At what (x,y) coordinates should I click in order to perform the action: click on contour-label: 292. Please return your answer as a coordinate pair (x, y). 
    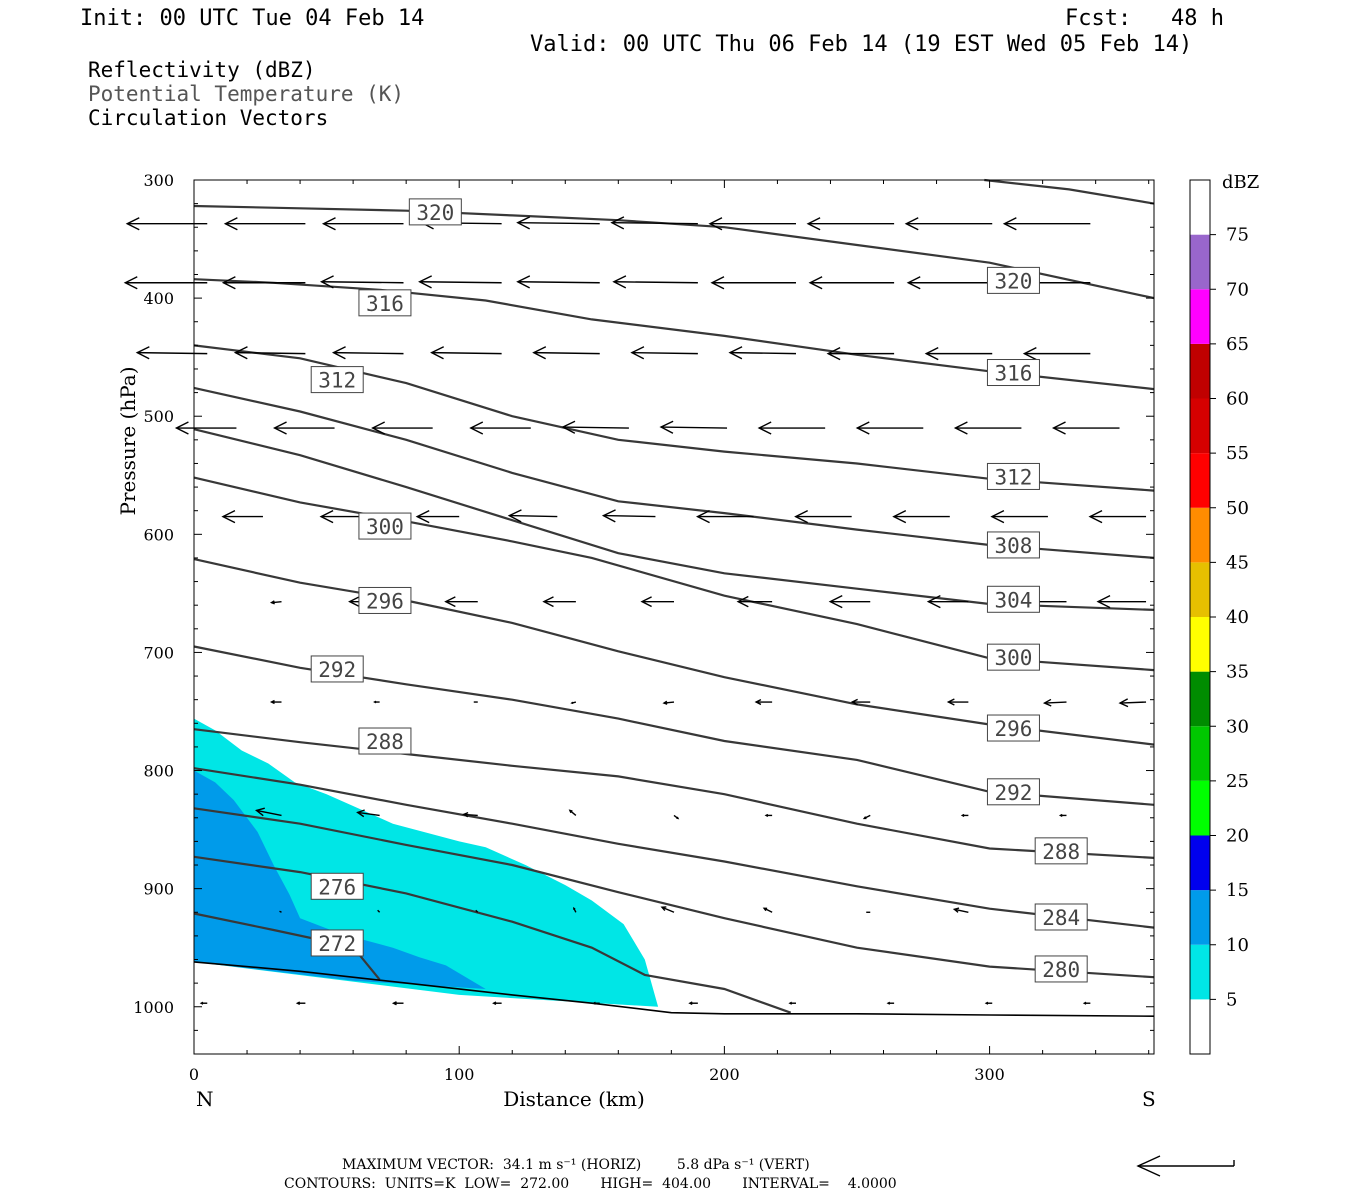
    Looking at the image, I should click on (1013, 793).